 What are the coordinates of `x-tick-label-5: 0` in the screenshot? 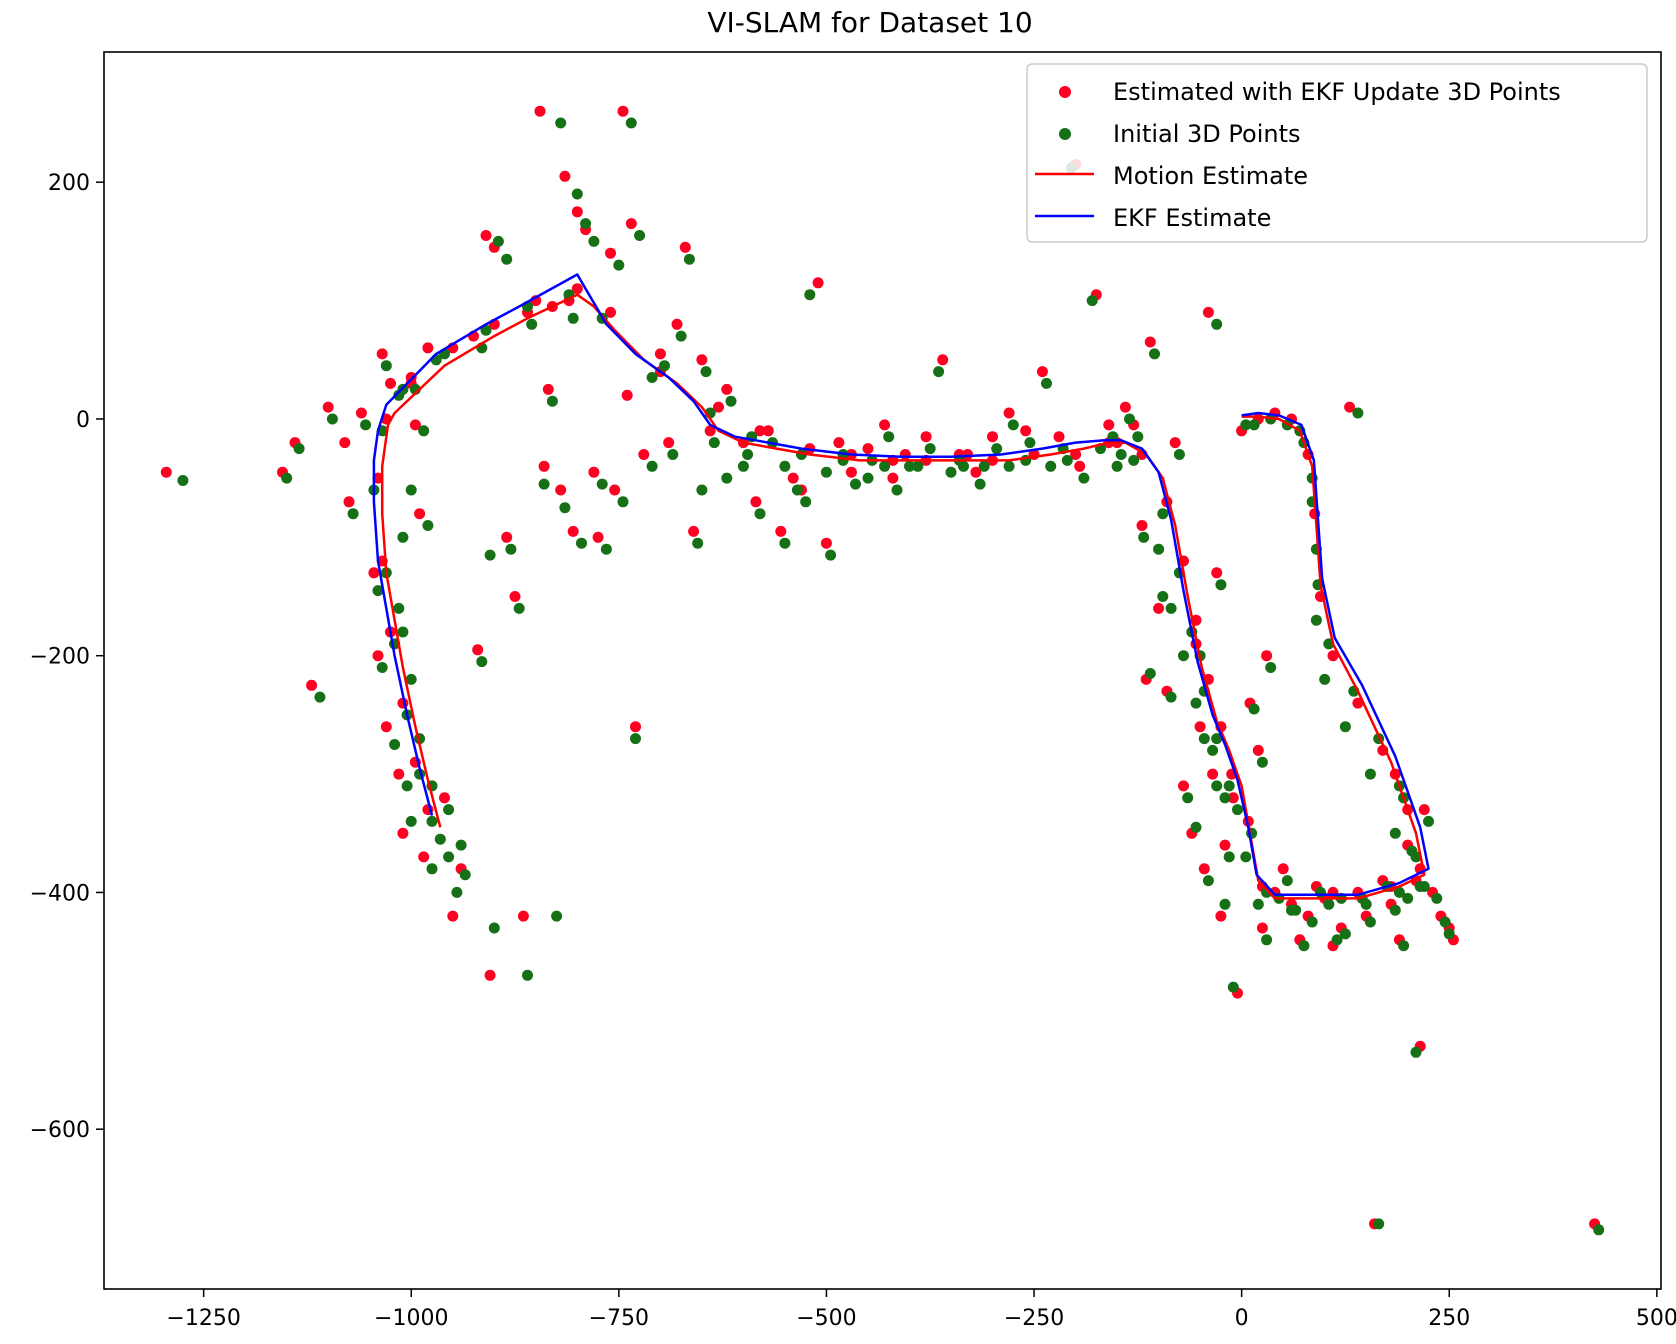 It's located at (1242, 1318).